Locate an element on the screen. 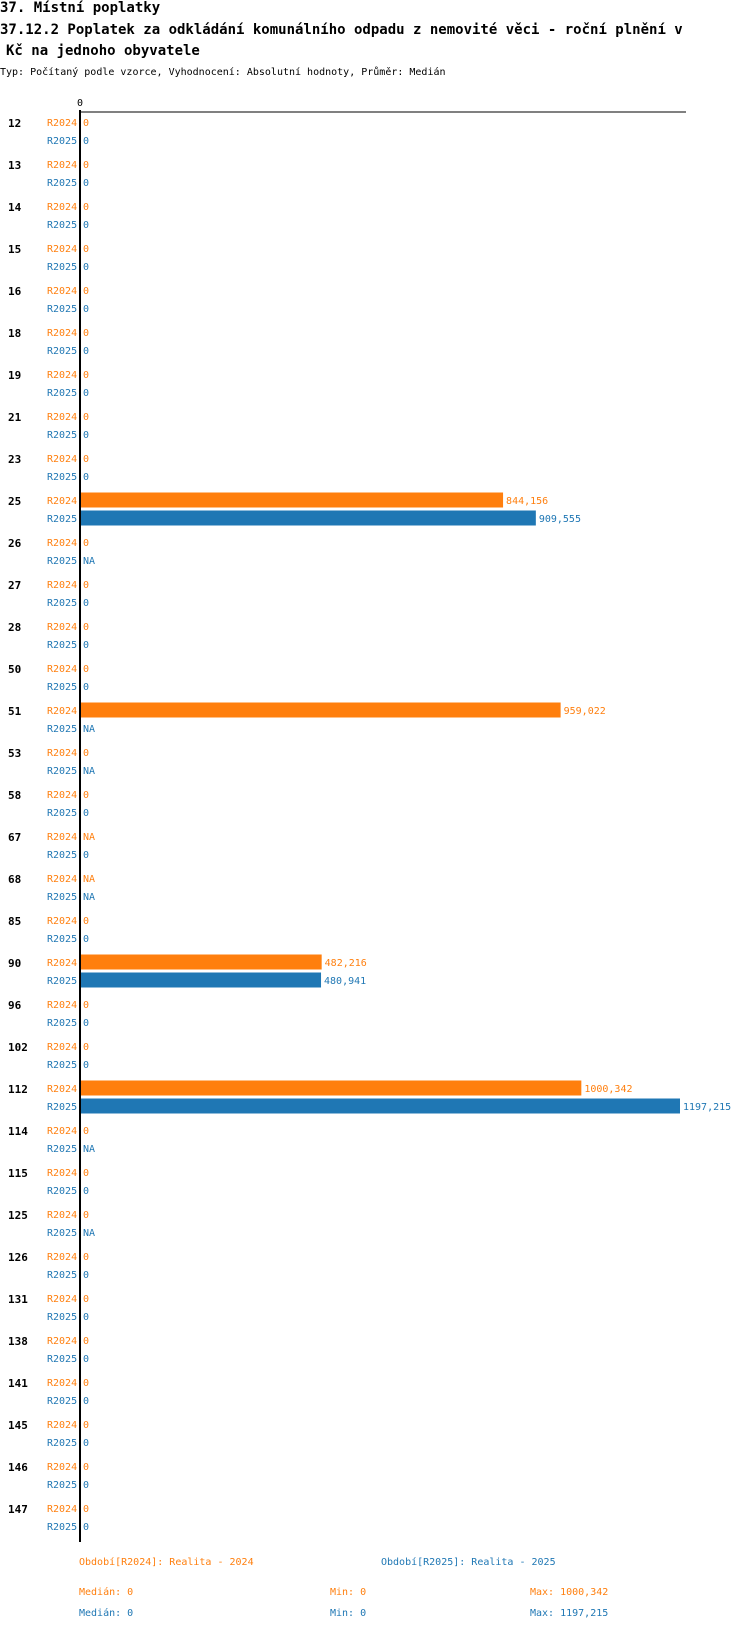  category-label: 102 is located at coordinates (18, 1047).